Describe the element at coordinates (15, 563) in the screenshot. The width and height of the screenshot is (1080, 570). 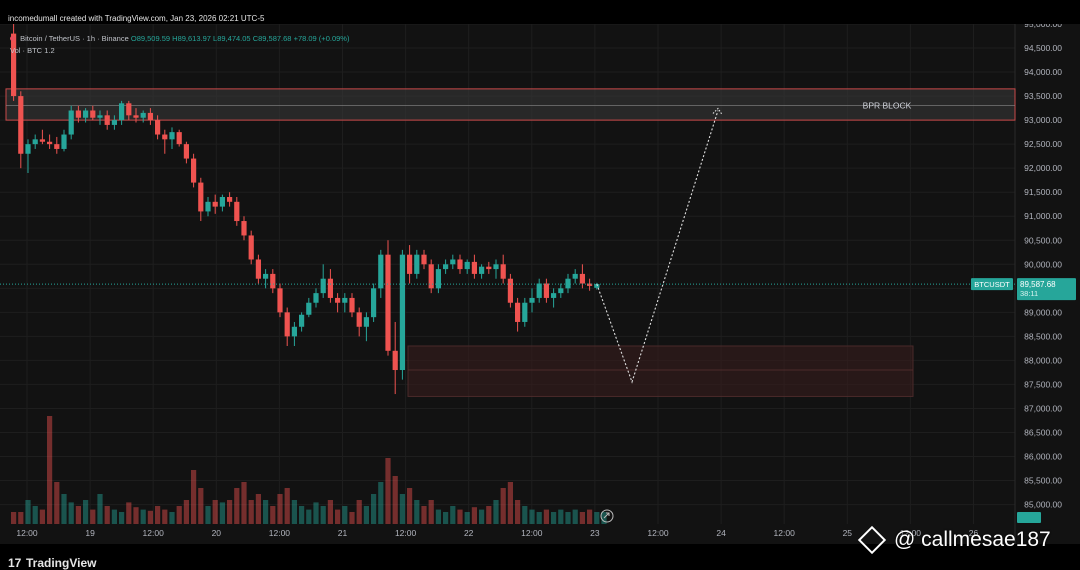
I see `tradingview-mark-icon: 17` at that location.